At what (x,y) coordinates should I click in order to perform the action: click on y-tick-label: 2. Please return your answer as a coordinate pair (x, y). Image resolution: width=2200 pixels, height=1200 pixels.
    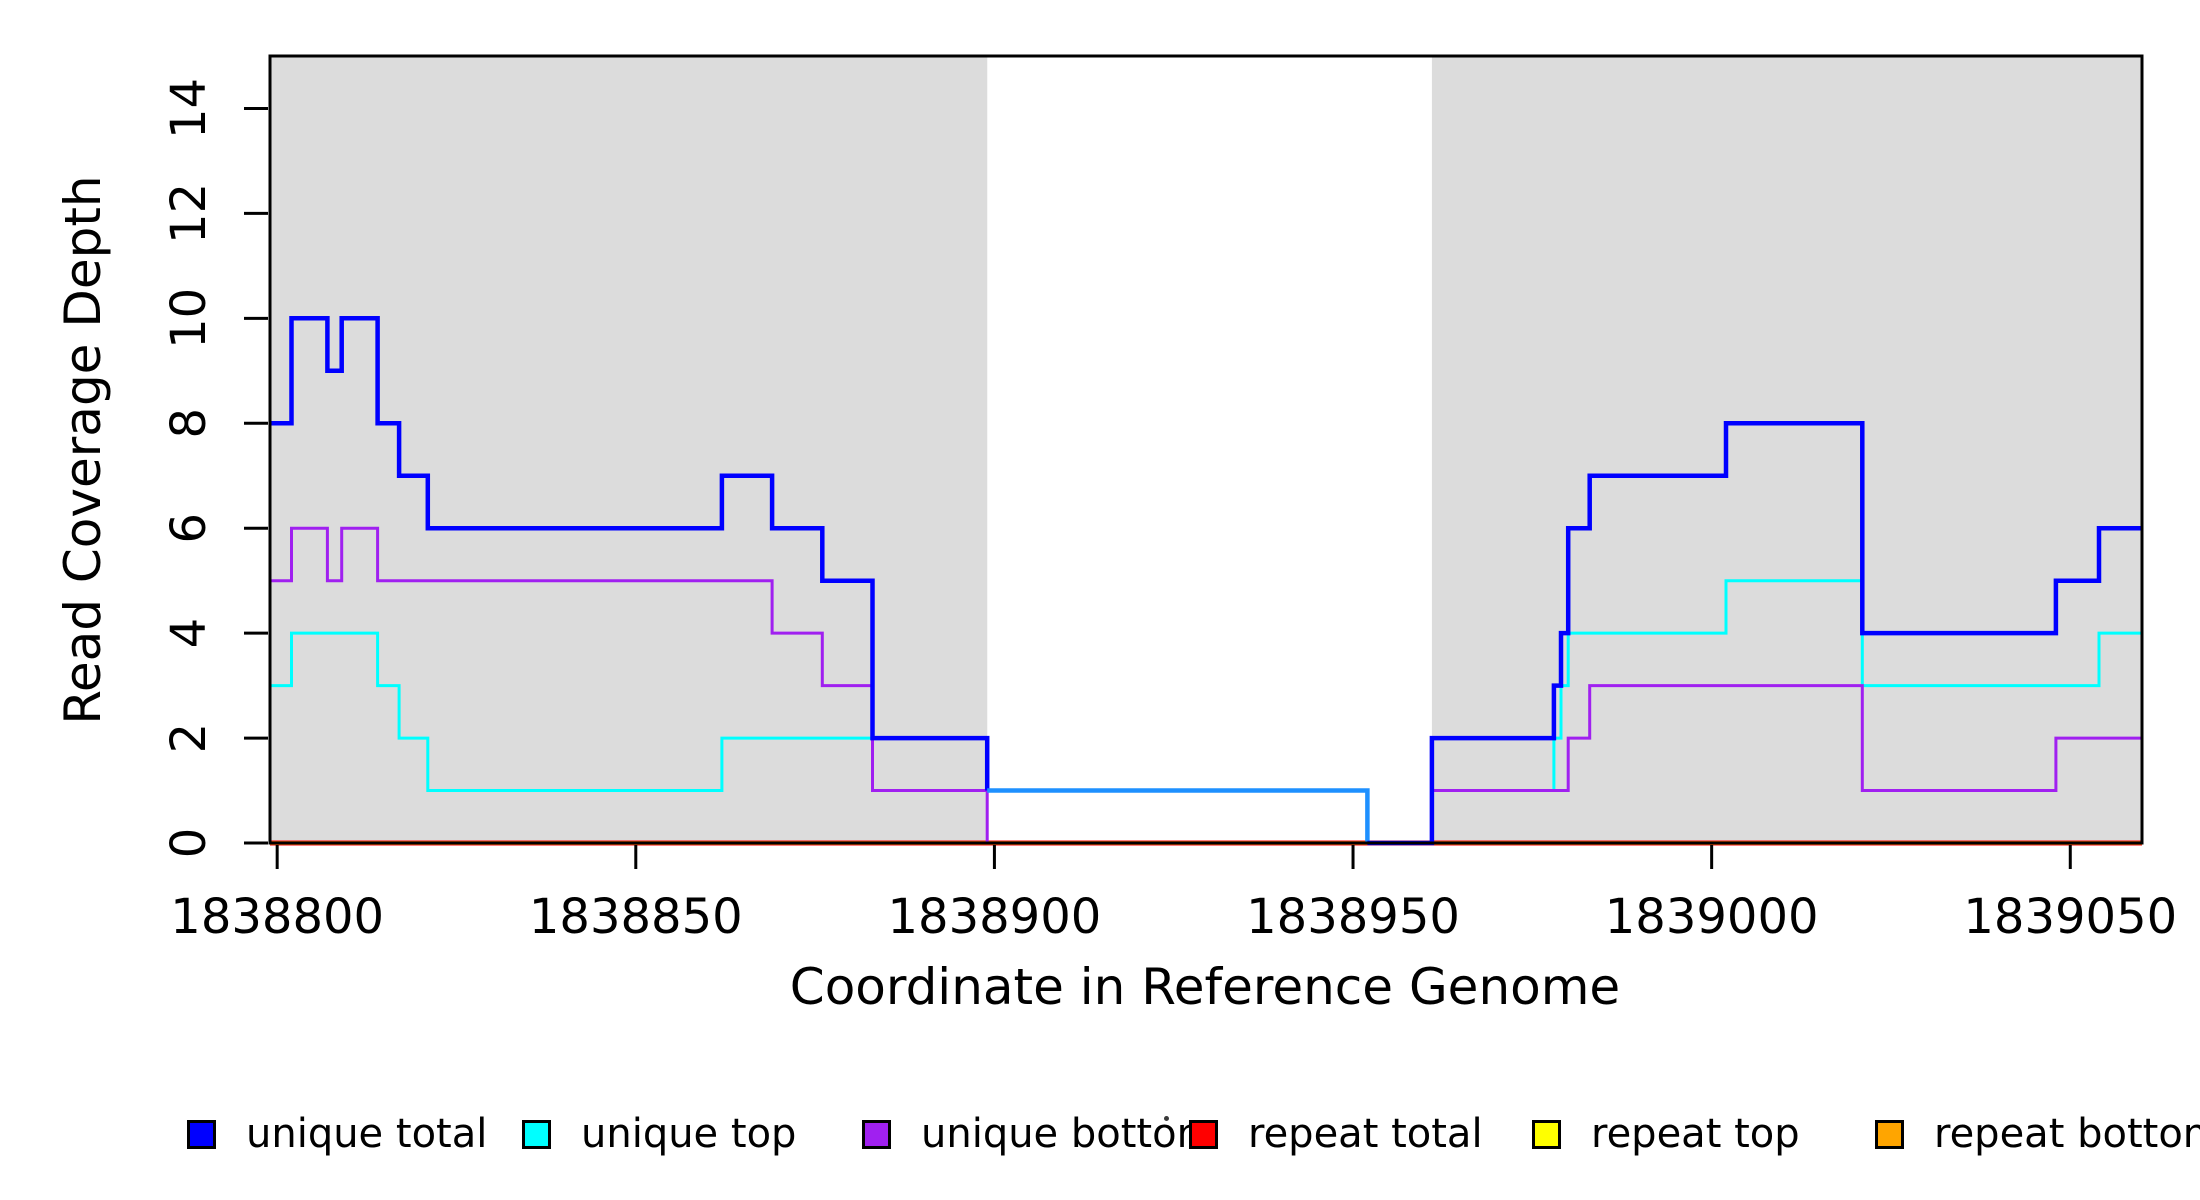
    Looking at the image, I should click on (189, 738).